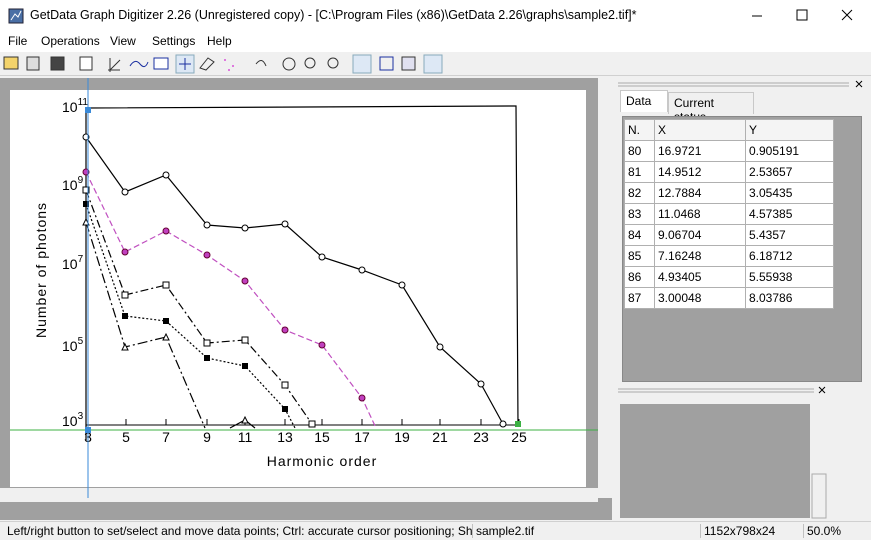 This screenshot has height=540, width=871. What do you see at coordinates (408, 63) in the screenshot?
I see `points-icon` at bounding box center [408, 63].